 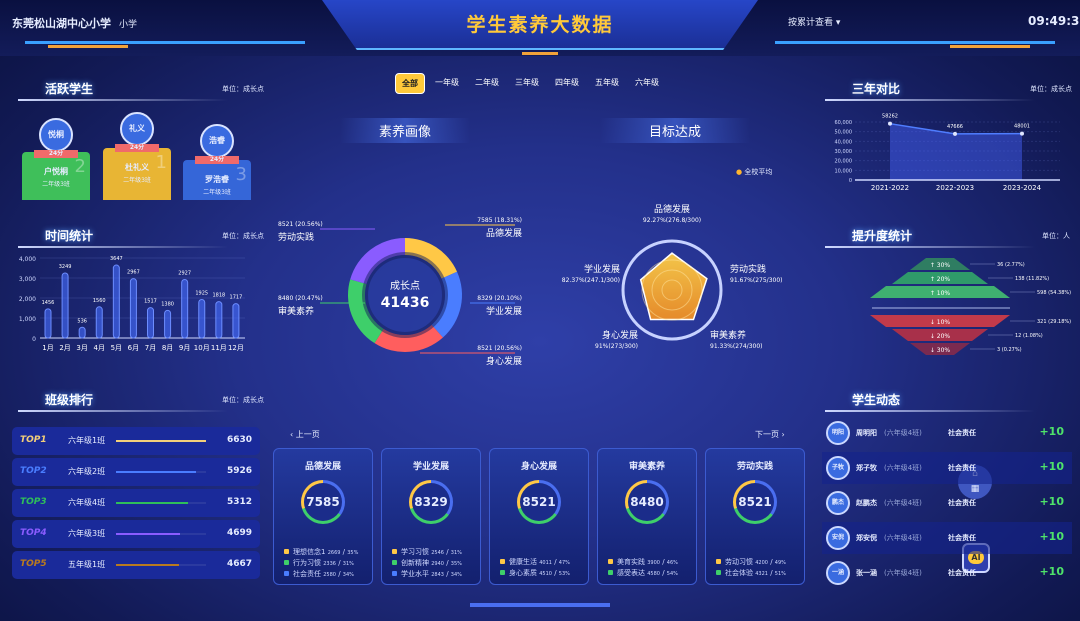 What do you see at coordinates (136, 503) in the screenshot?
I see `class-rank-row: TOP3 六年级4班 5312` at bounding box center [136, 503].